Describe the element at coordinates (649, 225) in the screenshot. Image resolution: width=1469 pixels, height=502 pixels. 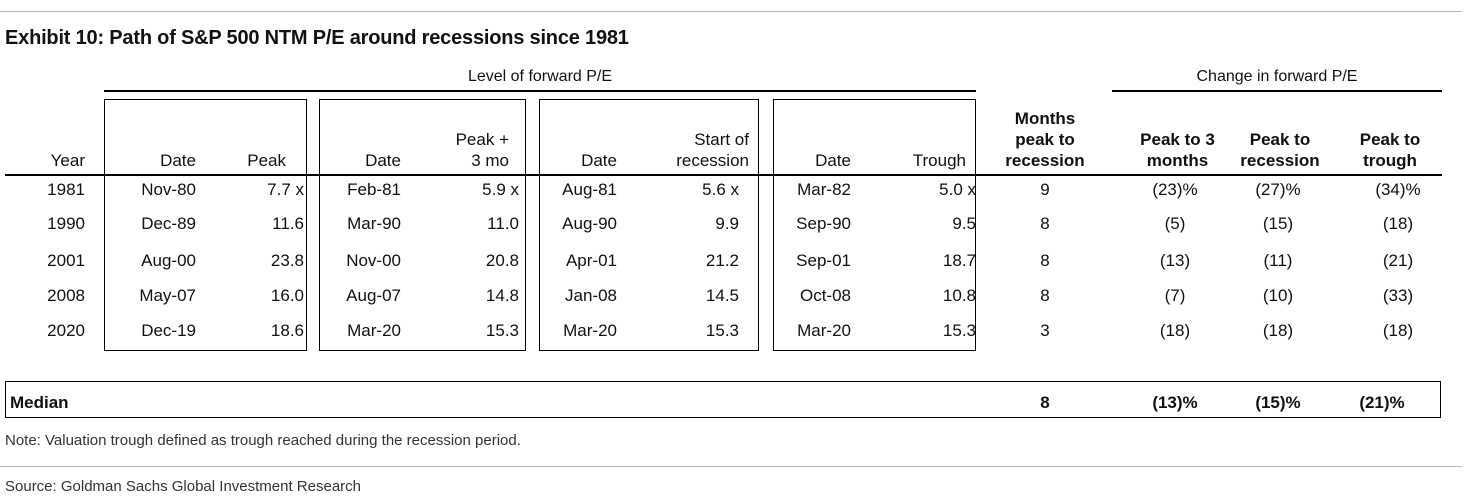
I see `recession-box` at that location.